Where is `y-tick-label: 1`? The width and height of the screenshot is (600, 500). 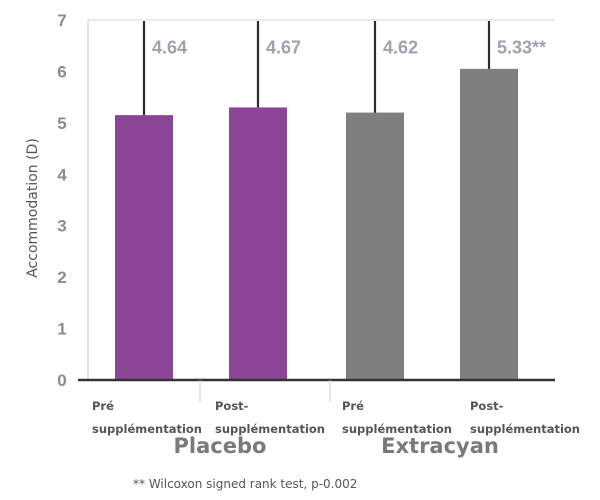
y-tick-label: 1 is located at coordinates (61, 329).